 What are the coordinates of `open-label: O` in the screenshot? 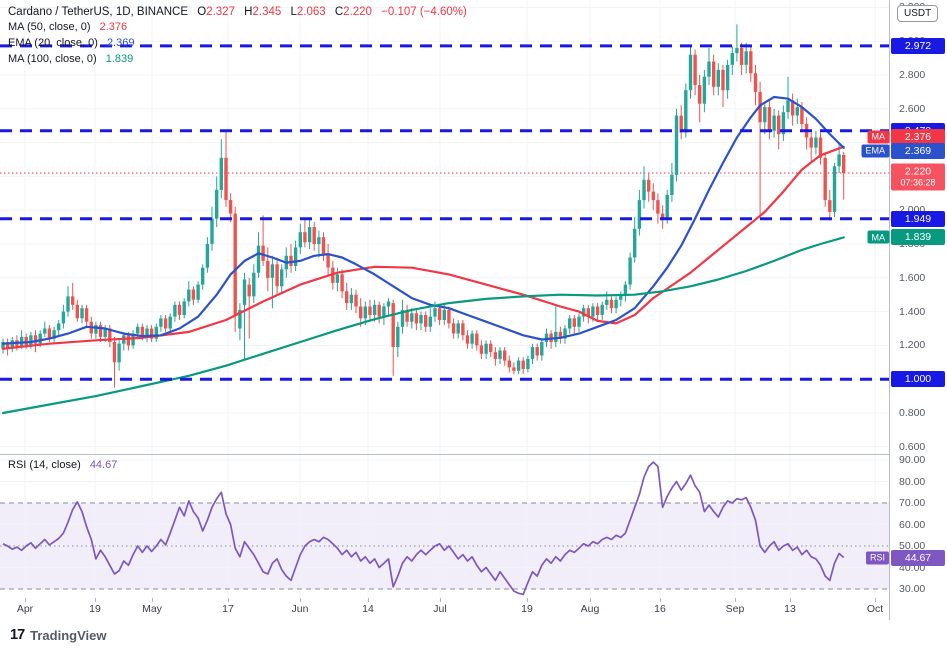 It's located at (202, 12).